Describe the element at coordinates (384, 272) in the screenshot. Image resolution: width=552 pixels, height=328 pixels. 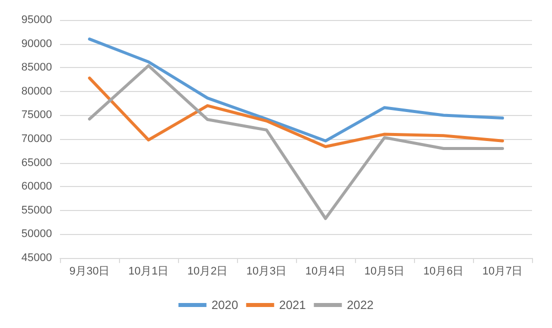
I see `x-tick-label: 10月5日` at that location.